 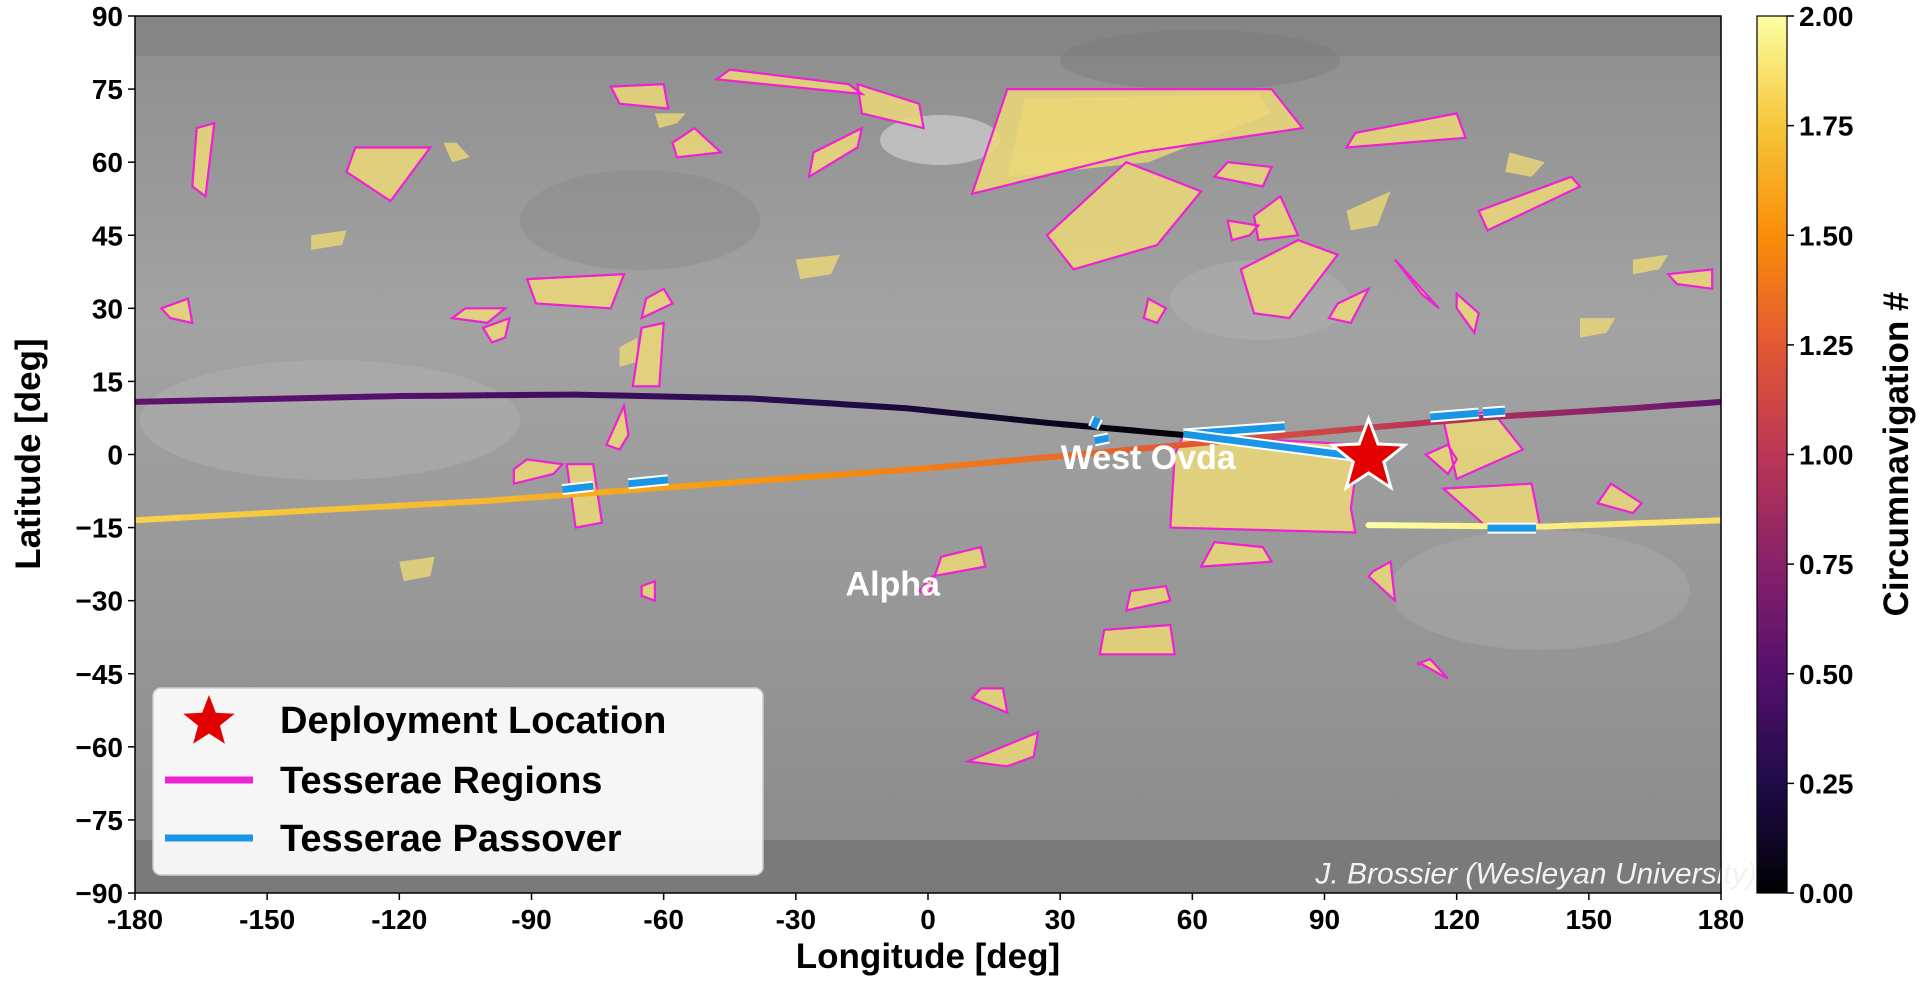 What do you see at coordinates (1826, 235) in the screenshot?
I see `colorbar-tick-label-6: 1.50` at bounding box center [1826, 235].